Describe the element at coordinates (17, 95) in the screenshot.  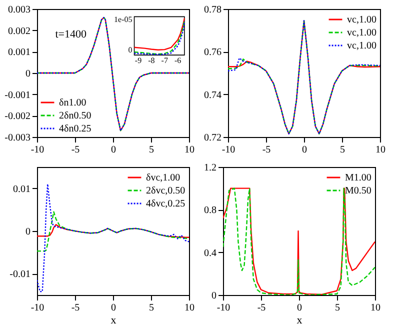
I see `y-tick-label: -0.001` at that location.